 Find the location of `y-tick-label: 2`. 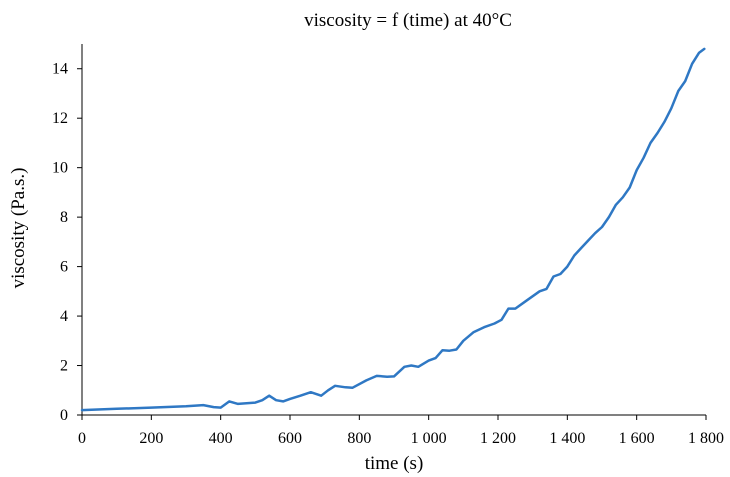

y-tick-label: 2 is located at coordinates (64, 366).